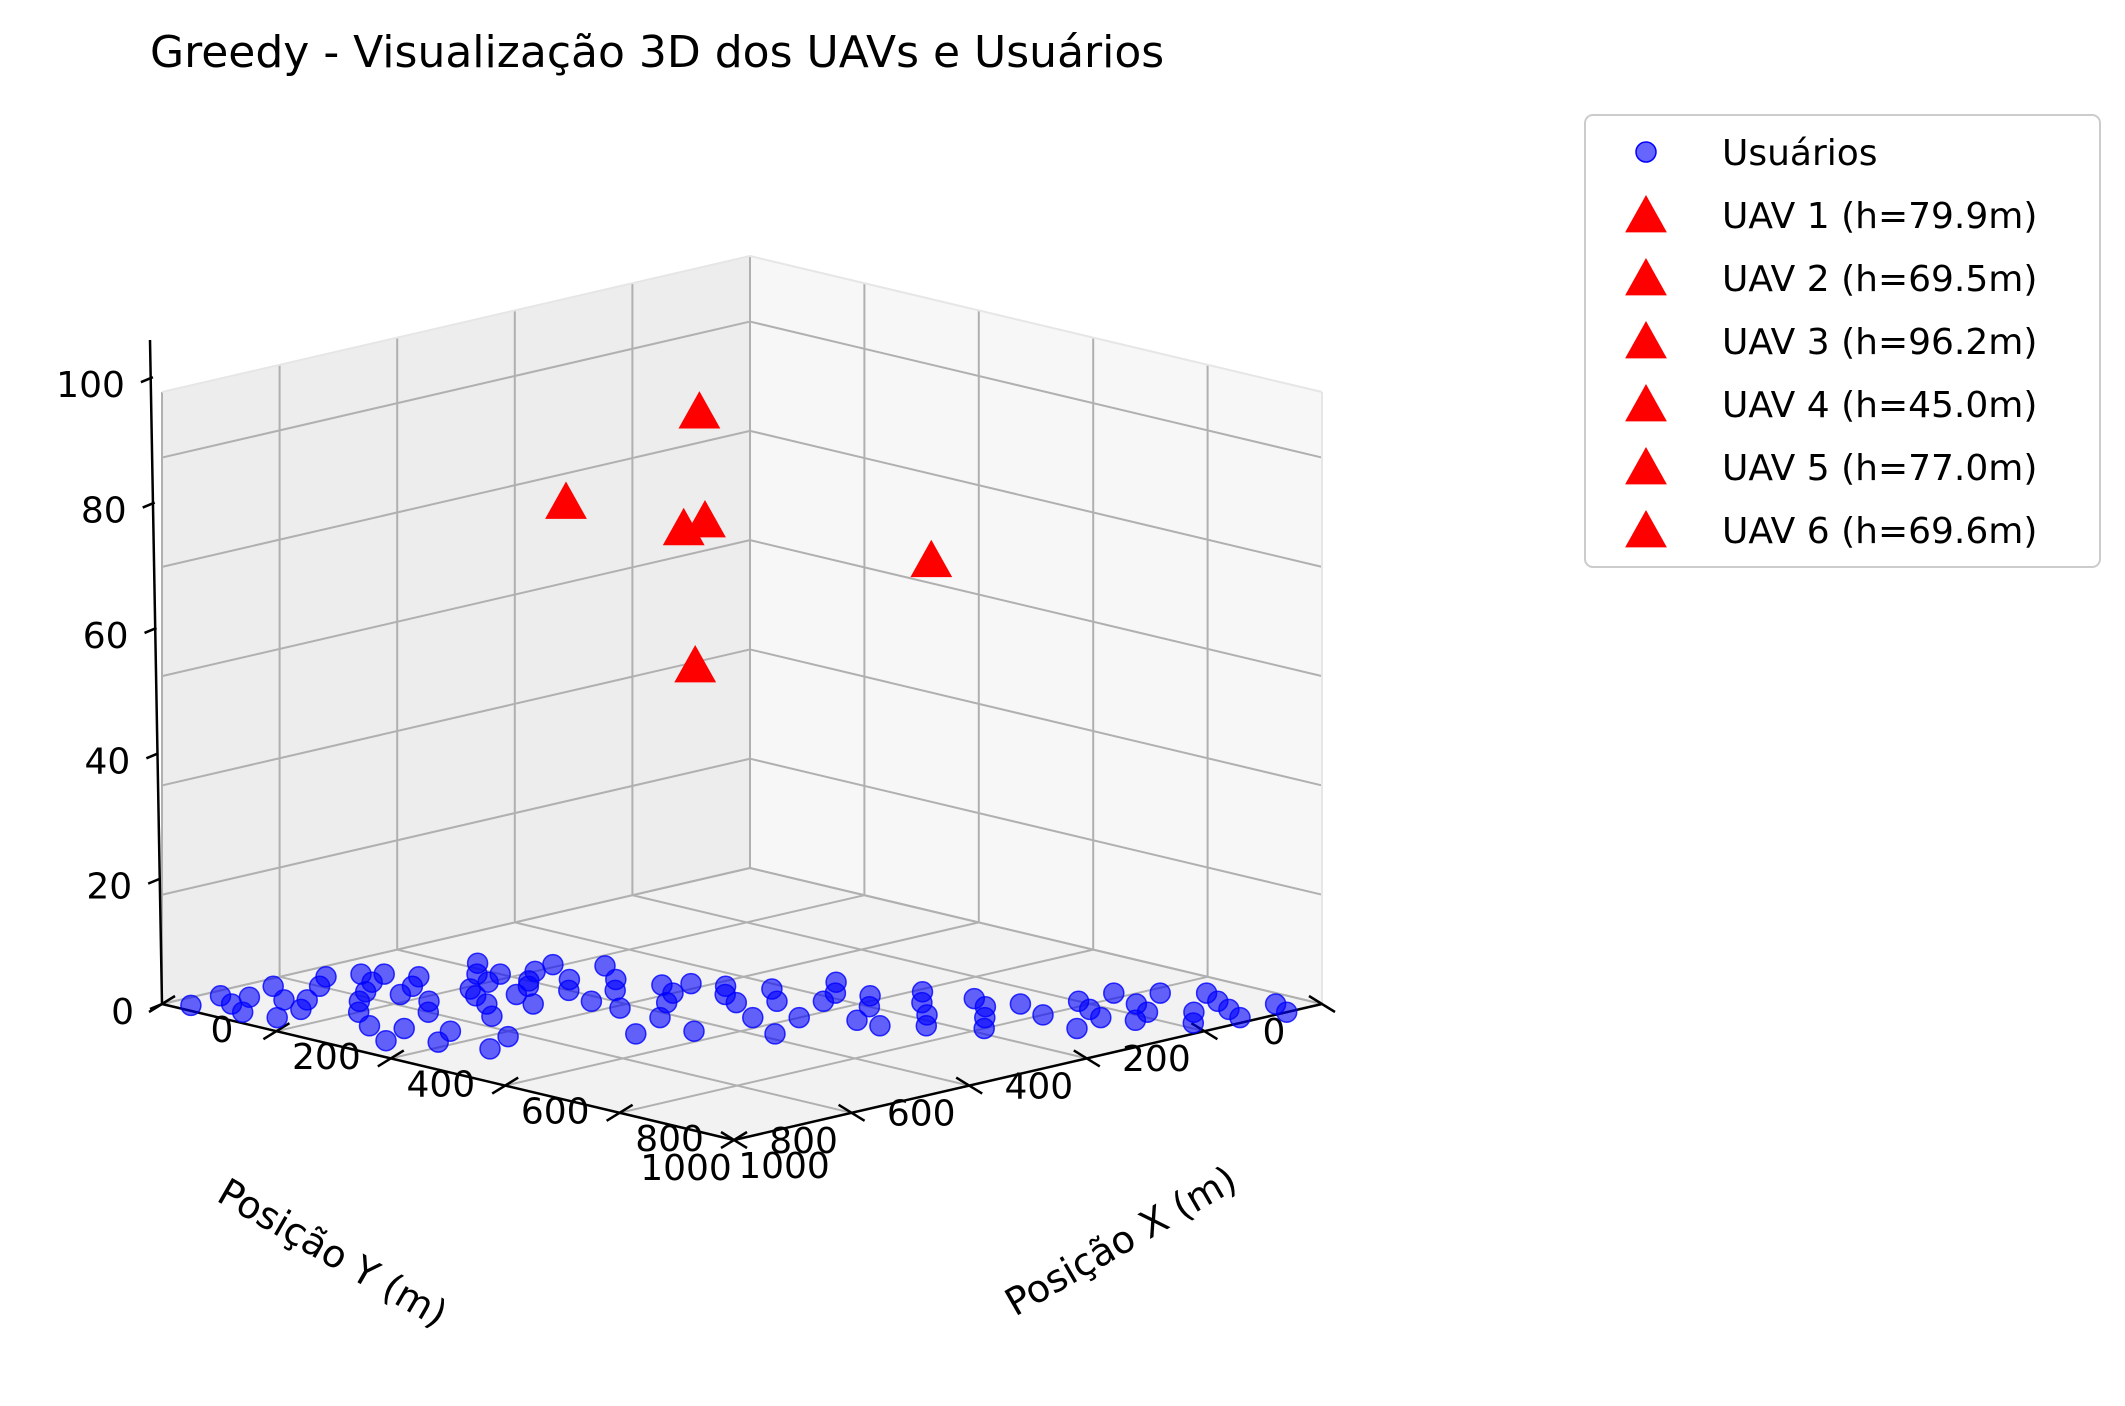 Image resolution: width=2125 pixels, height=1406 pixels. I want to click on legend-box, so click(1842, 341).